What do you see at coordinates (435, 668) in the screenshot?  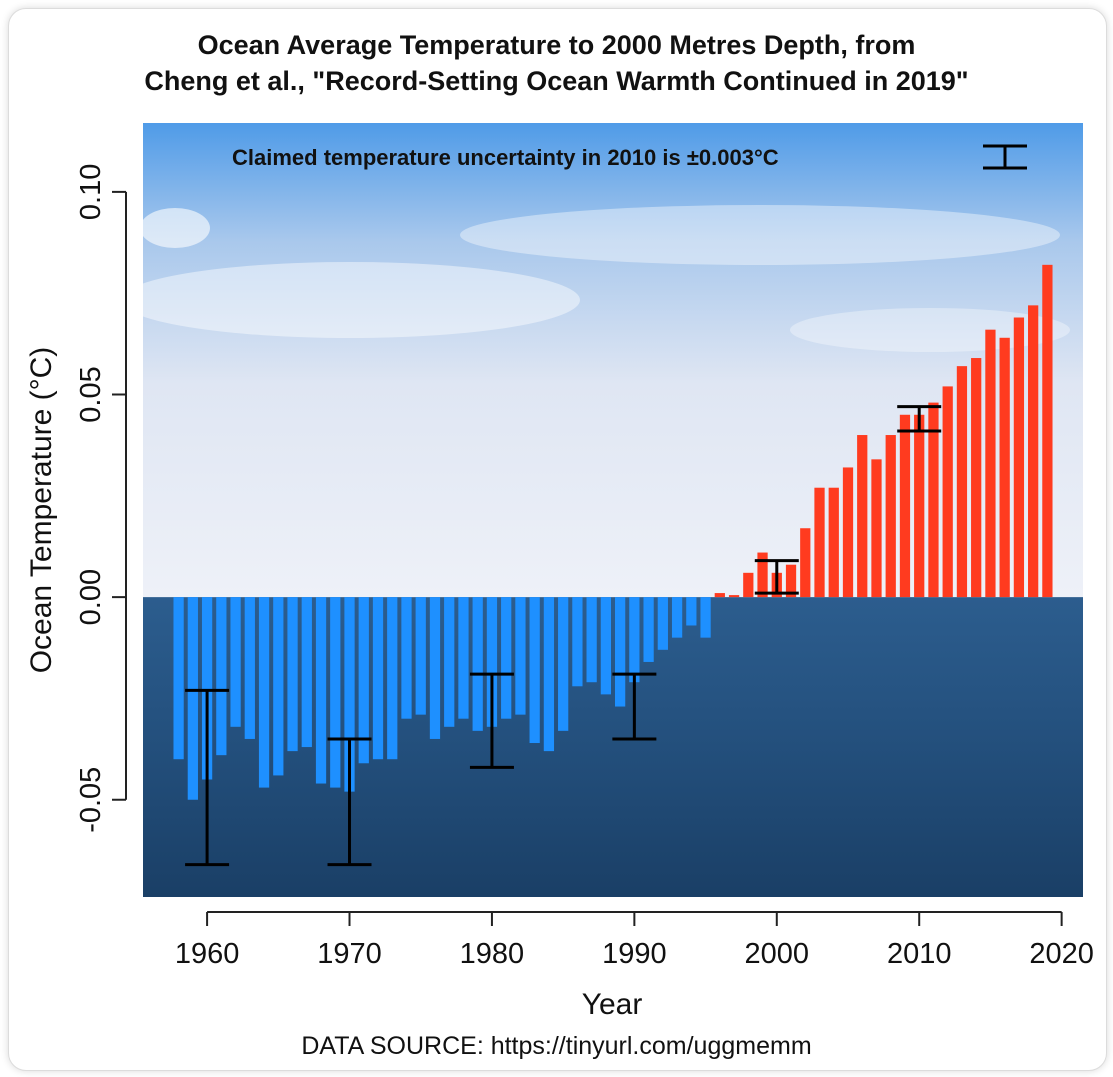 I see `bar-1976` at bounding box center [435, 668].